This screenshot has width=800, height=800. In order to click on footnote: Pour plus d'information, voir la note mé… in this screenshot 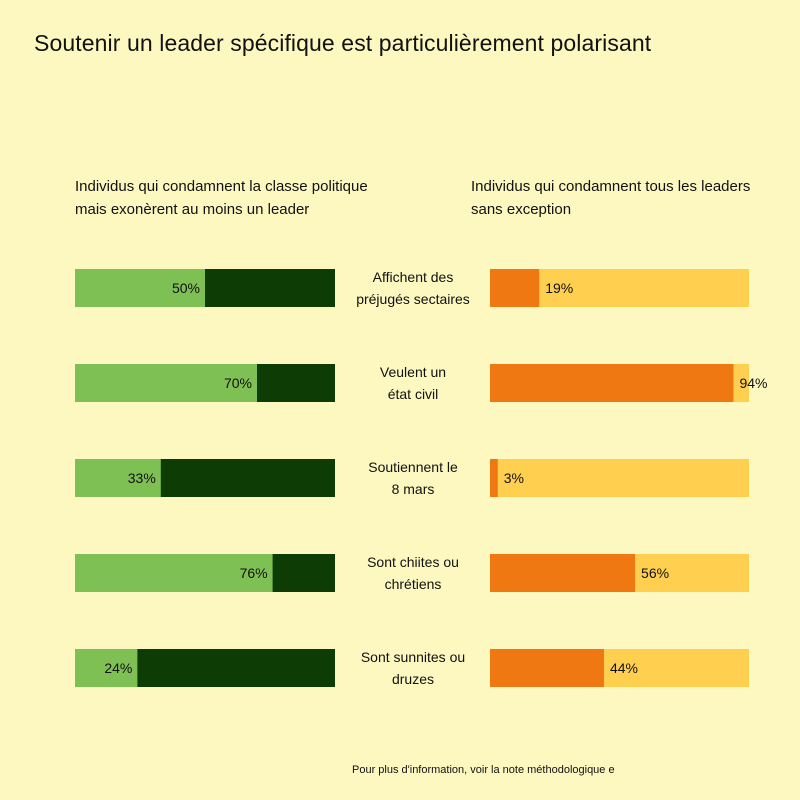, I will do `click(483, 770)`.